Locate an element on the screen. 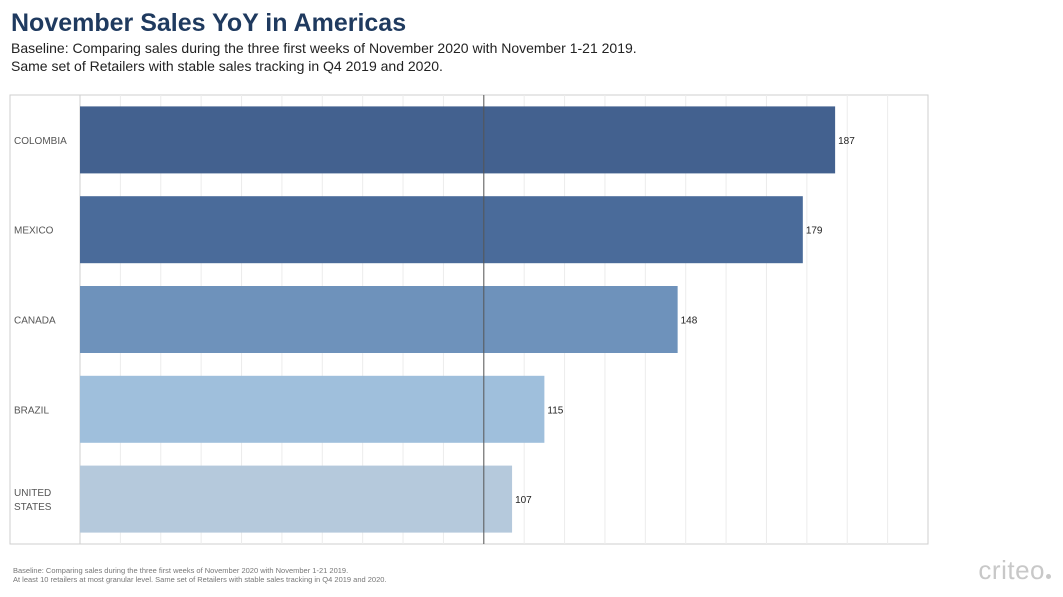 This screenshot has height=597, width=1063. category-label: MEXICO is located at coordinates (34, 231).